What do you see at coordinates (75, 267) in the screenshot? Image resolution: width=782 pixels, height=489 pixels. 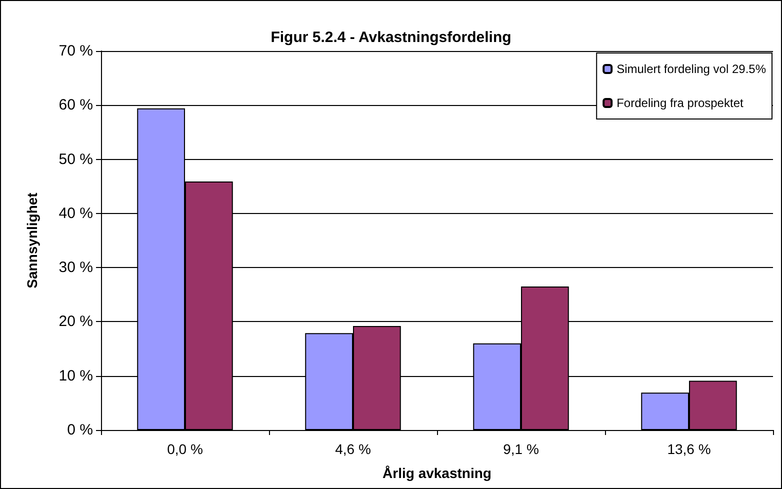 I see `y-tick-label: 30 %` at bounding box center [75, 267].